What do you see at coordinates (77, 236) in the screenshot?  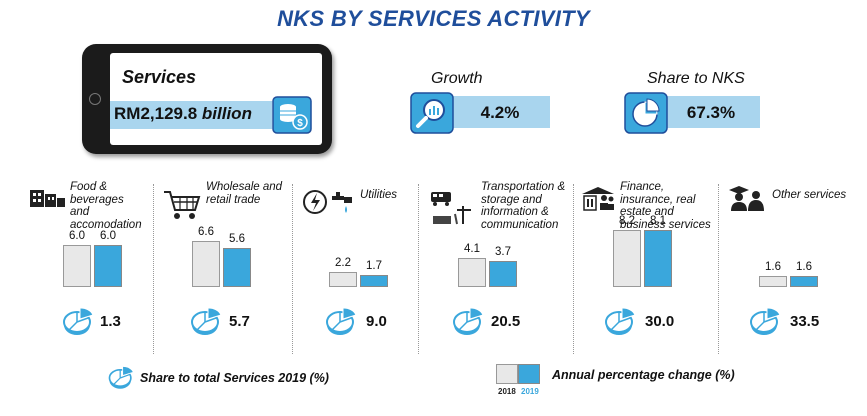 I see `bar-label-2018-food: 6.0` at bounding box center [77, 236].